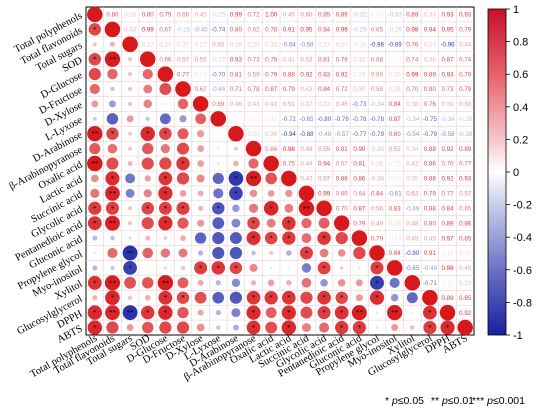  What do you see at coordinates (271, 15) in the screenshot?
I see `correlation-number: 1.00` at bounding box center [271, 15].